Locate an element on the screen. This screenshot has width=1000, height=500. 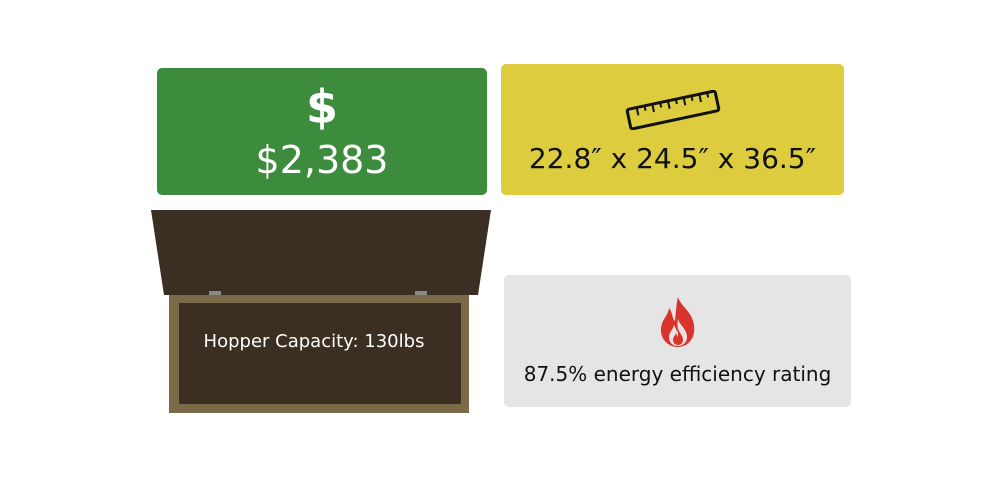
hopper-hinge-right is located at coordinates (421, 294).